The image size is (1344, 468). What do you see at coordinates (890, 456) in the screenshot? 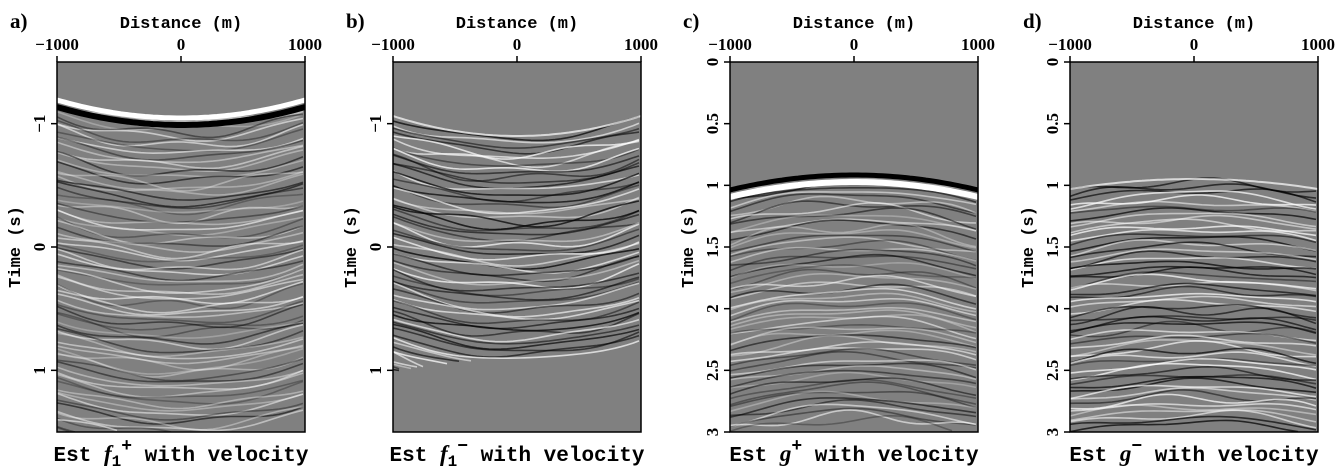
I see `caption-text: with velocity` at bounding box center [890, 456].